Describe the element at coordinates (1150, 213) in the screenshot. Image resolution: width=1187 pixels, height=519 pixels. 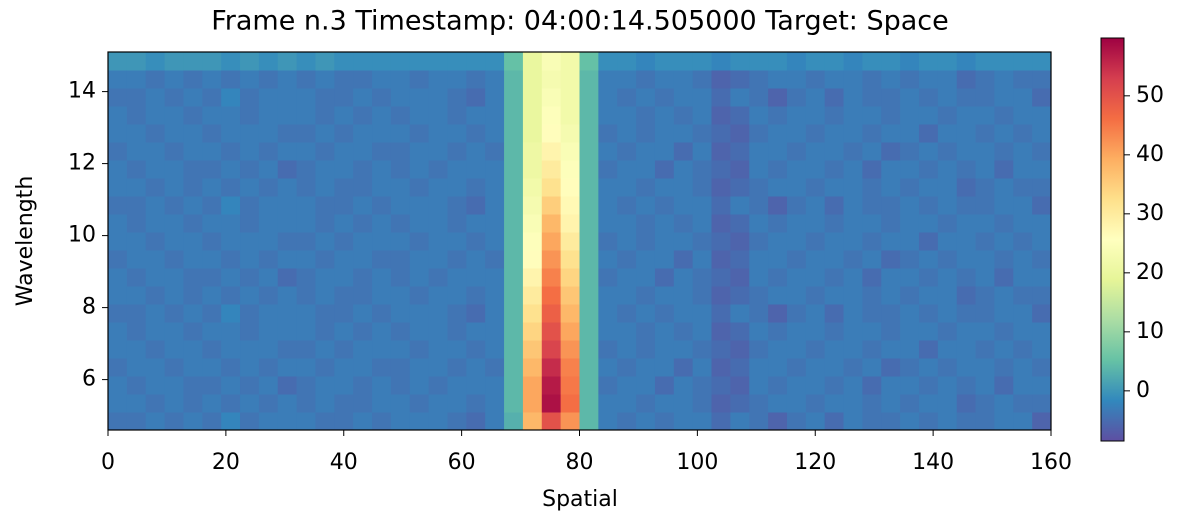
I see `colorbar-tick-label: 30` at that location.